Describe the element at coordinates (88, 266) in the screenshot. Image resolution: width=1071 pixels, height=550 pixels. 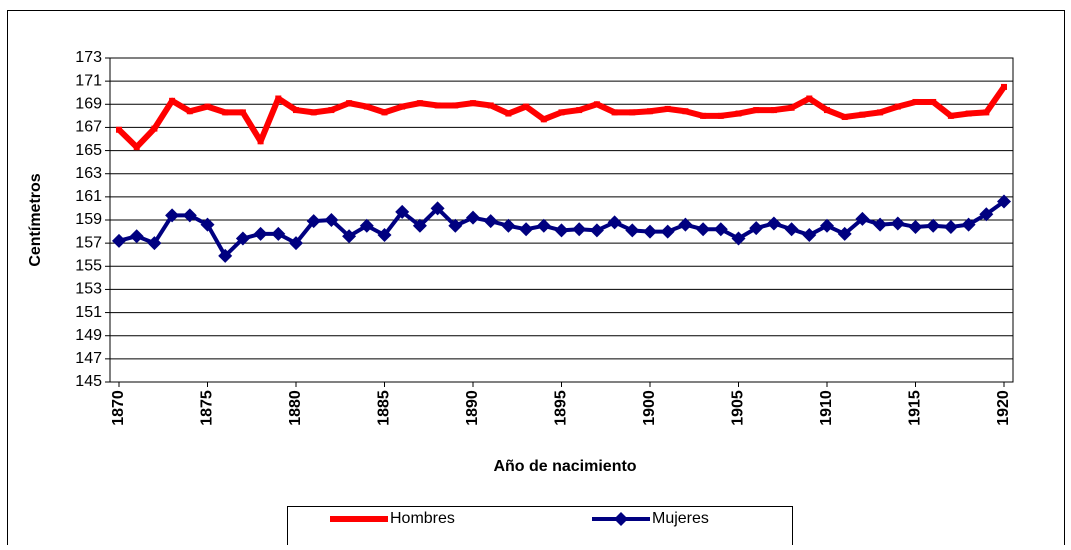
I see `y-tick-label: 155` at that location.